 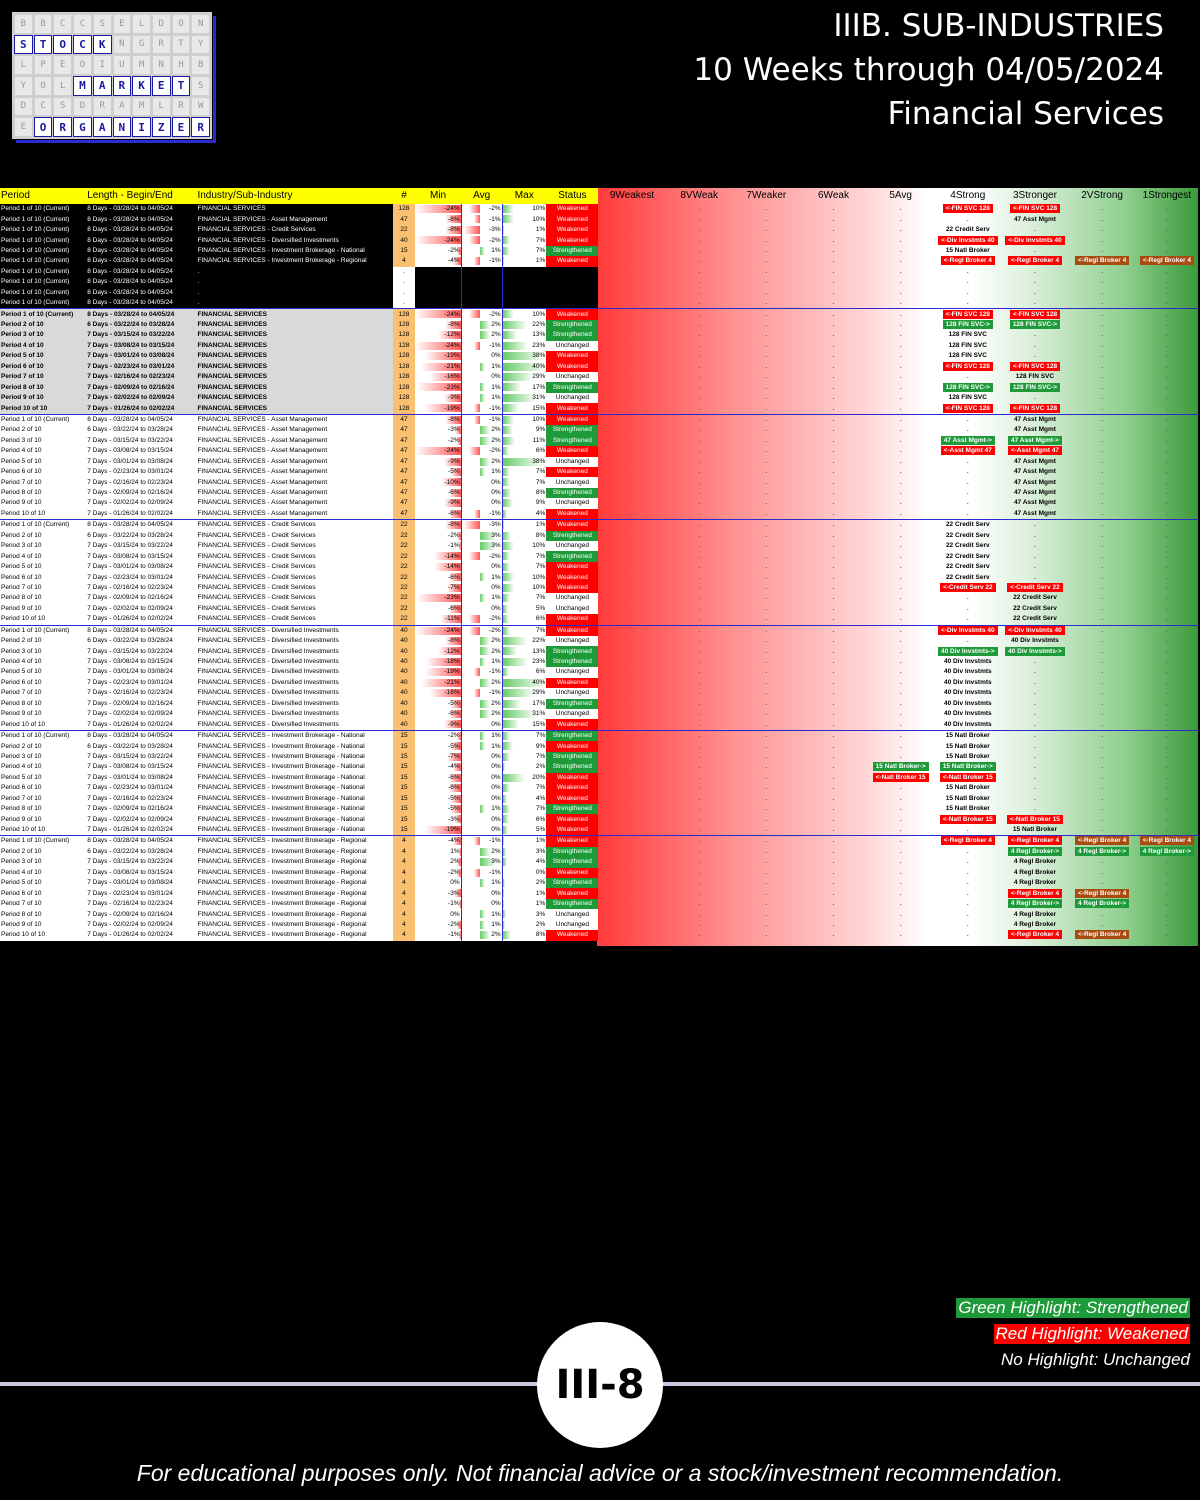 What do you see at coordinates (967, 809) in the screenshot?
I see `rank-tag: 15 Natl Broker` at bounding box center [967, 809].